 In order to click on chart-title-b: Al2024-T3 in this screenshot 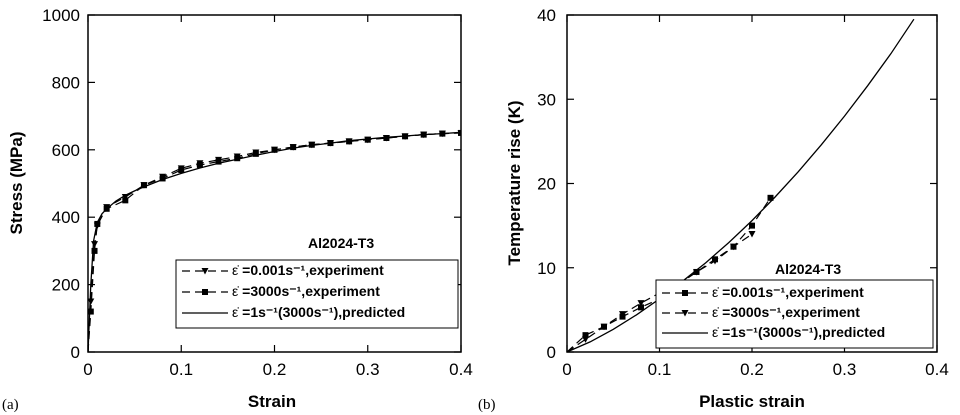, I will do `click(808, 269)`.